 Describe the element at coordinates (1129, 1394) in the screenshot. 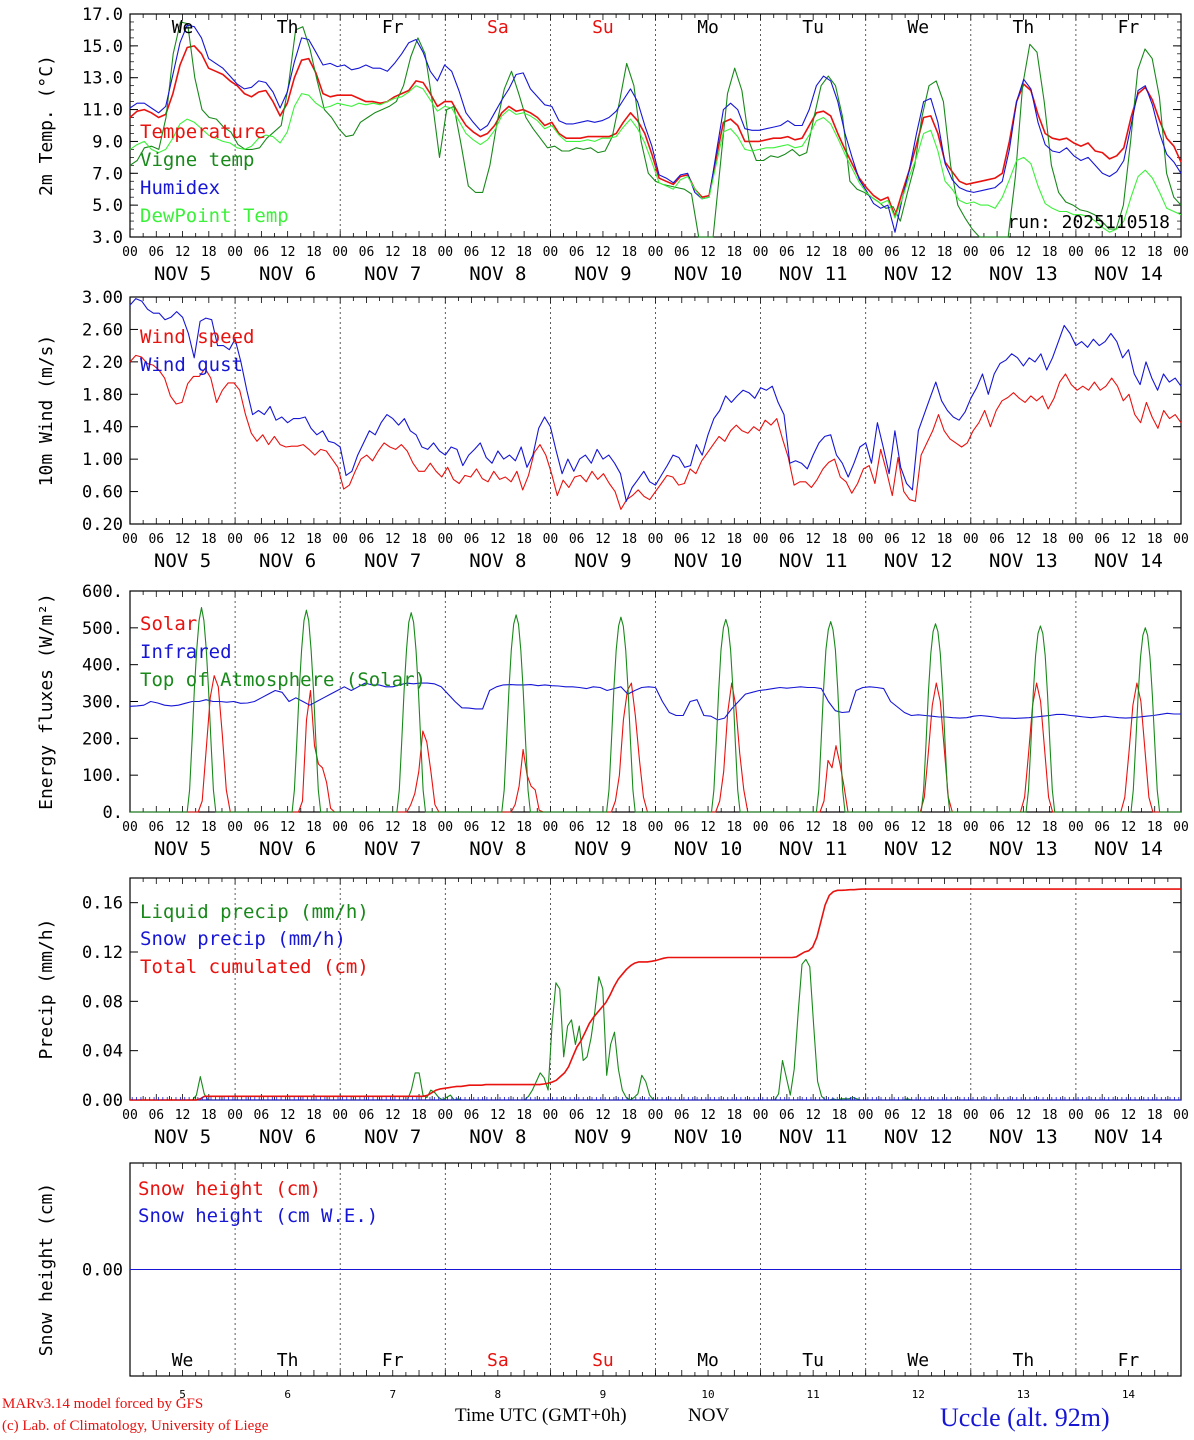

I see `day-number: 14` at that location.